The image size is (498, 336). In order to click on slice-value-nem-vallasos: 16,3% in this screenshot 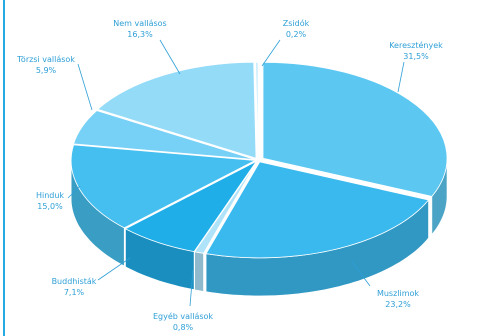, I will do `click(140, 34)`.